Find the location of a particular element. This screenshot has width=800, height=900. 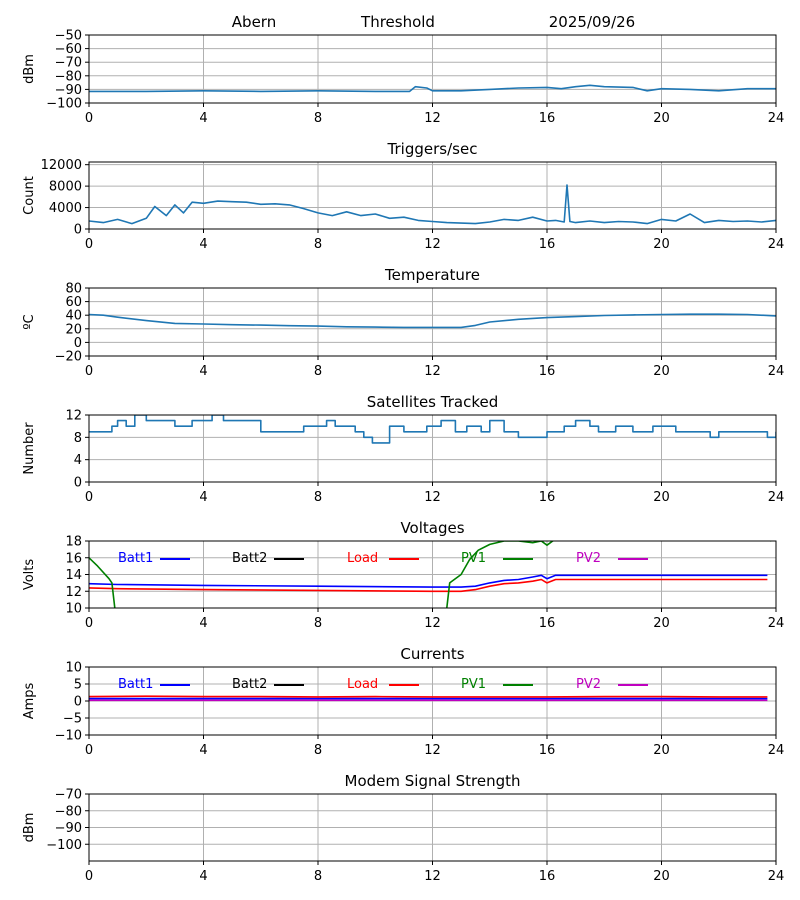

chart-title: Temperature is located at coordinates (432, 275).